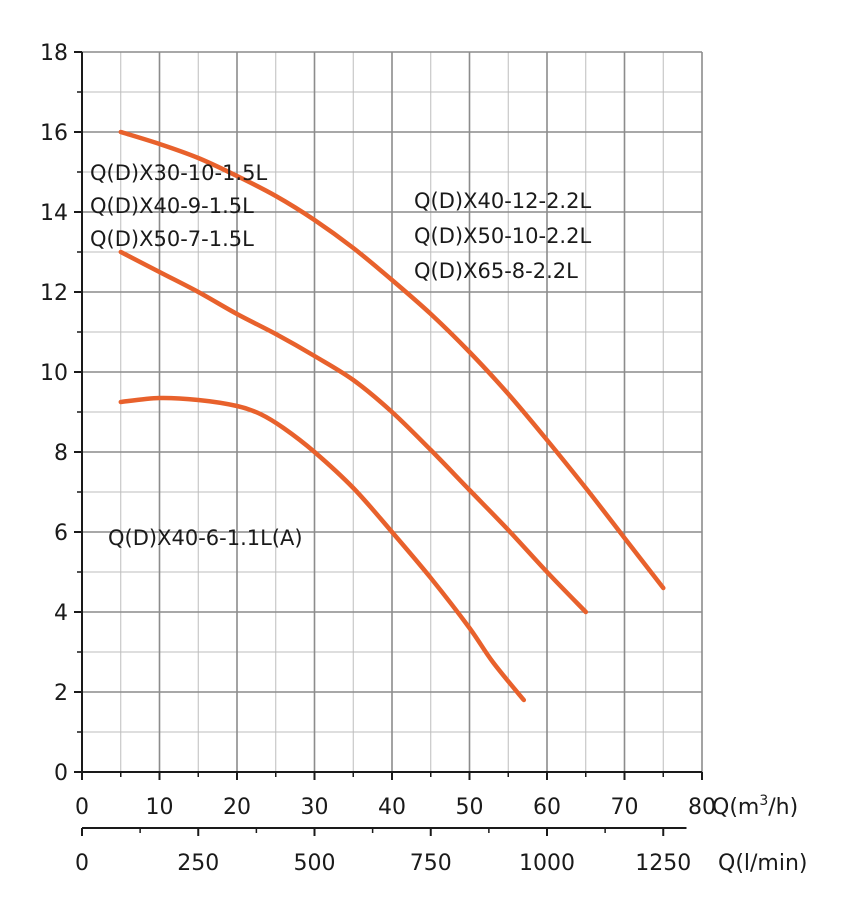  Describe the element at coordinates (755, 806) in the screenshot. I see `x-axis-title: Q(m3/h)` at that location.